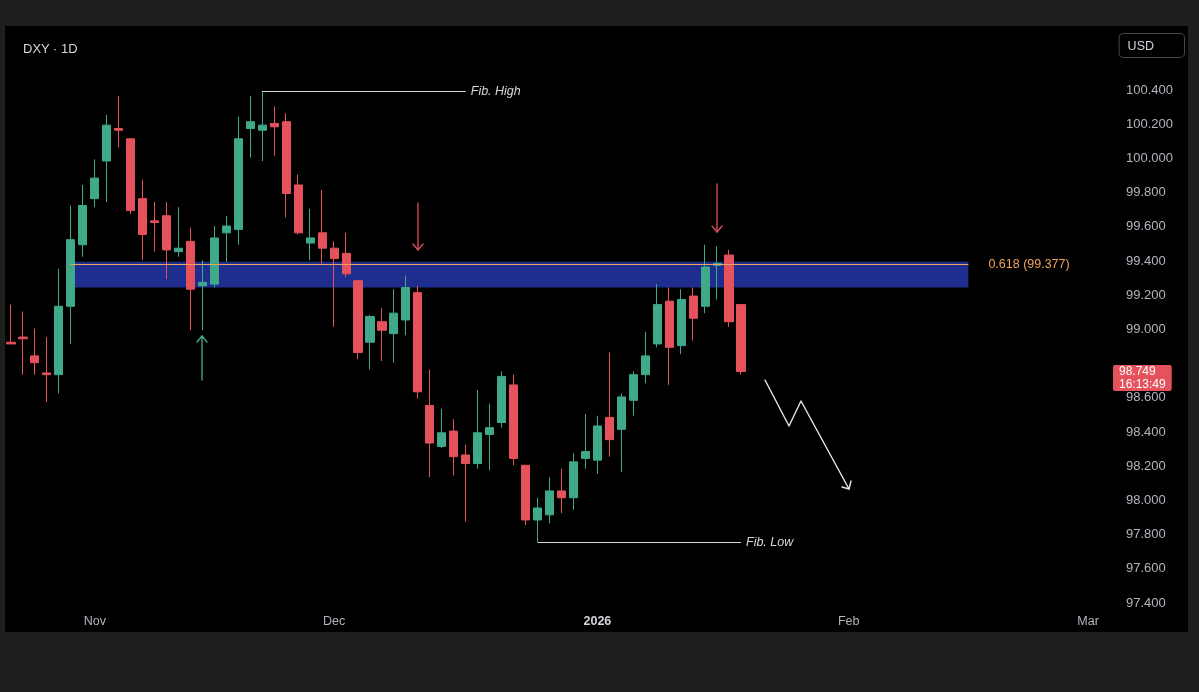 This screenshot has height=692, width=1199. I want to click on y-tick-label: 99.800, so click(1146, 192).